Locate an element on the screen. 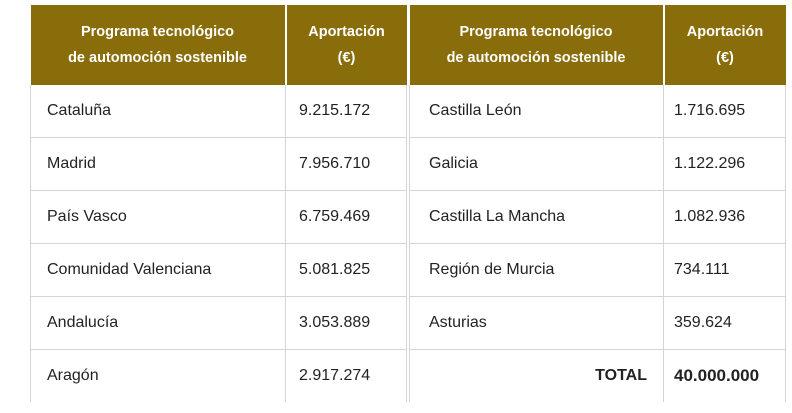 The width and height of the screenshot is (792, 413). region-cell: Comunidad Valenciana is located at coordinates (158, 270).